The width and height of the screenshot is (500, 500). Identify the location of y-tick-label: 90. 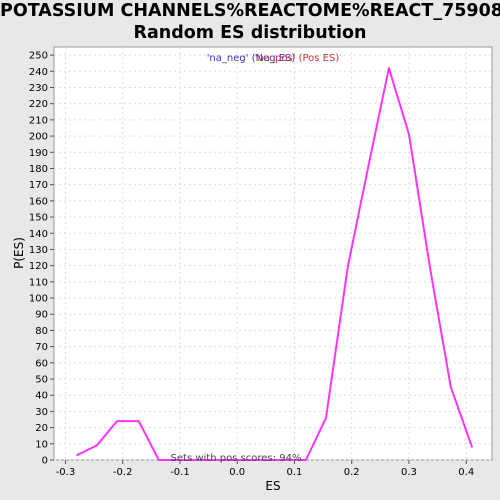
(41, 315).